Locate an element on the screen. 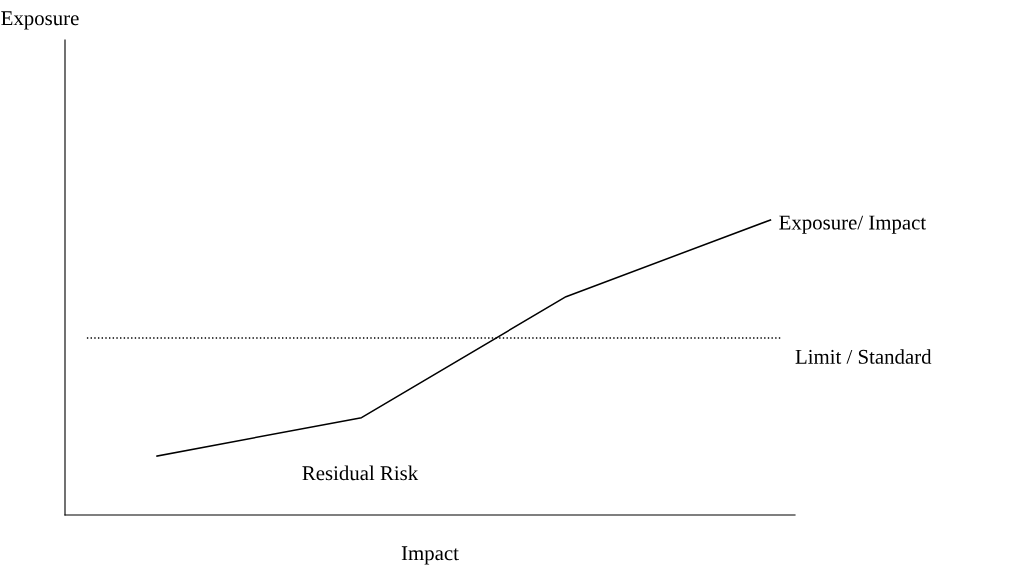 The image size is (1024, 576). text: Exposure is located at coordinates (40, 20).